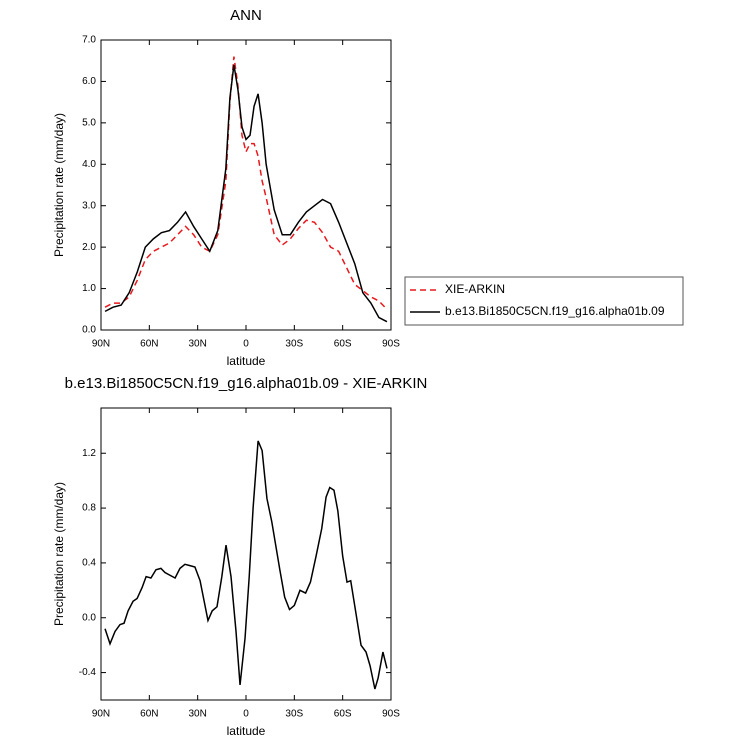 The width and height of the screenshot is (733, 748). I want to click on y-tick-label: 1.0, so click(89, 288).